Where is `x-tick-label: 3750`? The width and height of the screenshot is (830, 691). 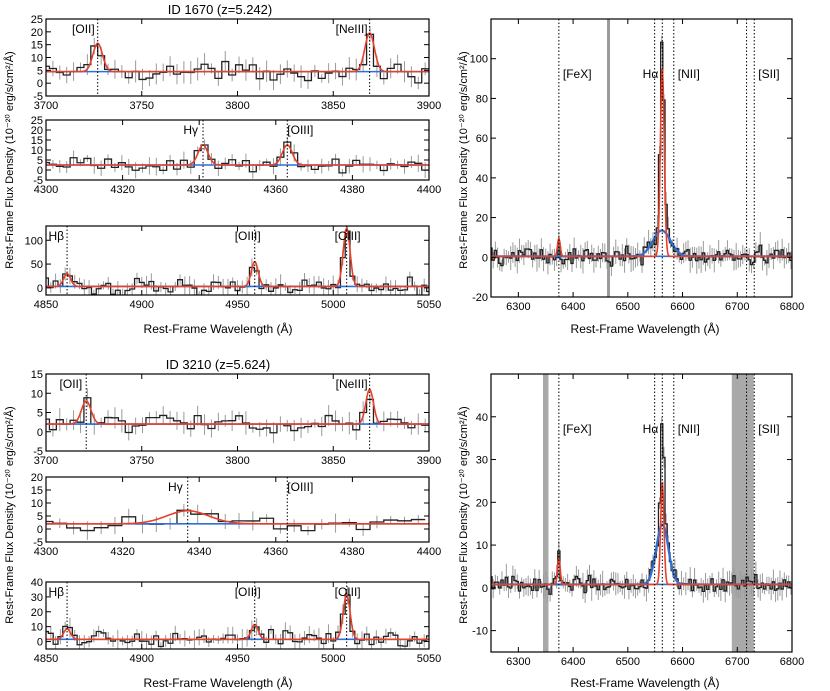 x-tick-label: 3750 is located at coordinates (142, 106).